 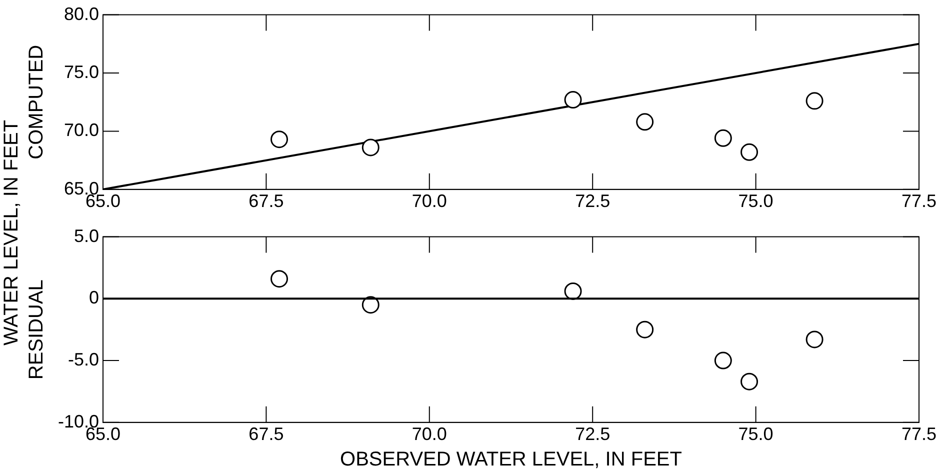 I want to click on x-axis-title: OBSERVED WATER LEVEL, IN FEET, so click(x=511, y=459).